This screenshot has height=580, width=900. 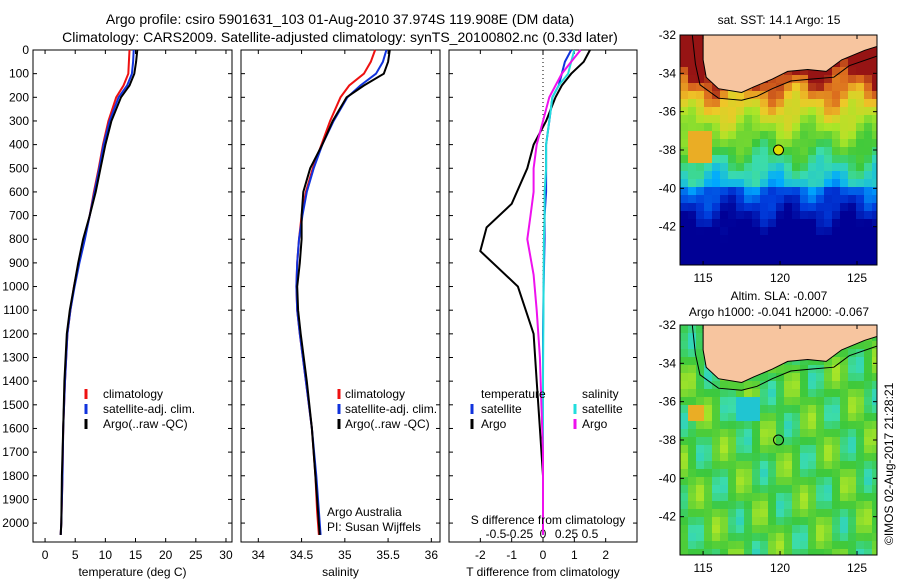 I want to click on imos-stamp: ©IMOS 02-Aug-2017 21:28:21, so click(x=889, y=463).